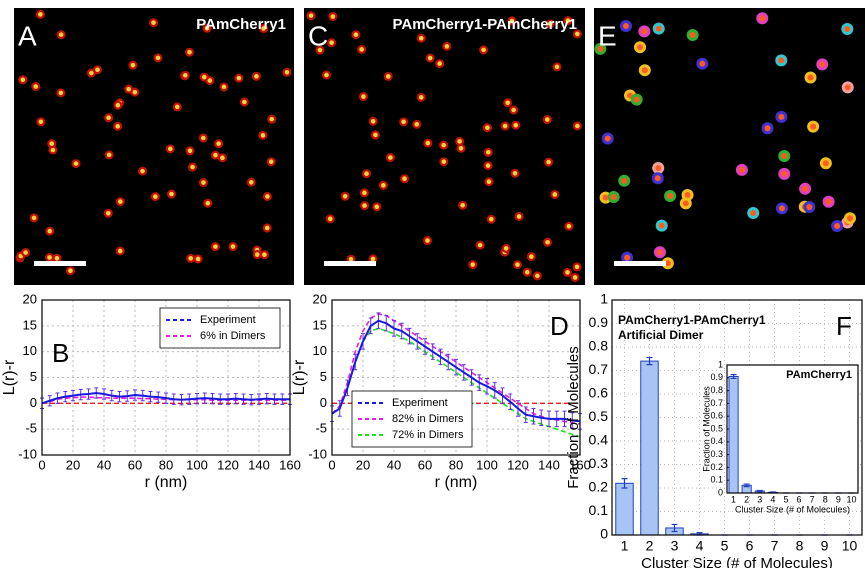 The image size is (865, 568). Describe the element at coordinates (750, 546) in the screenshot. I see `x-tick-label: 6` at that location.